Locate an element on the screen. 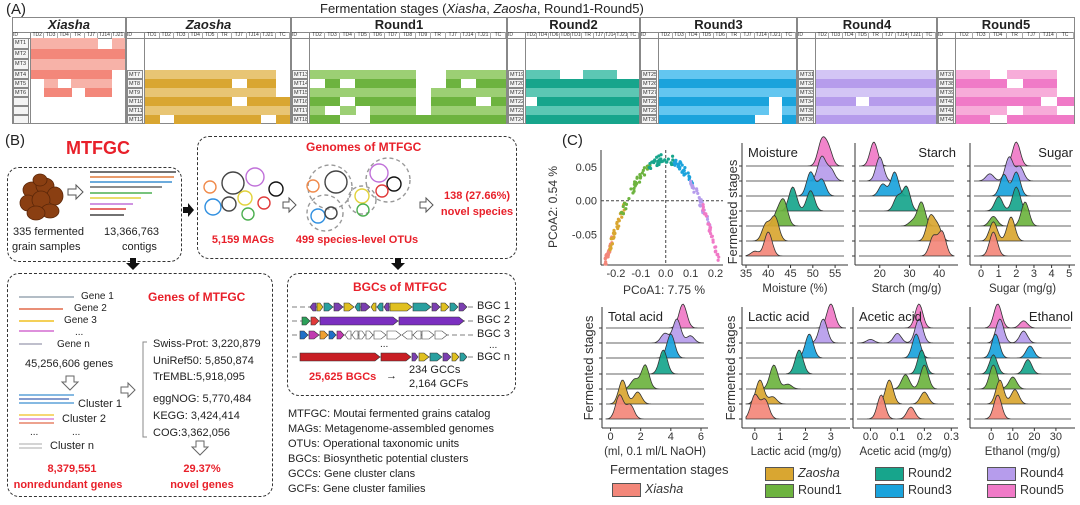 This screenshot has width=1080, height=505. sample-id: MT11 is located at coordinates (135, 110).